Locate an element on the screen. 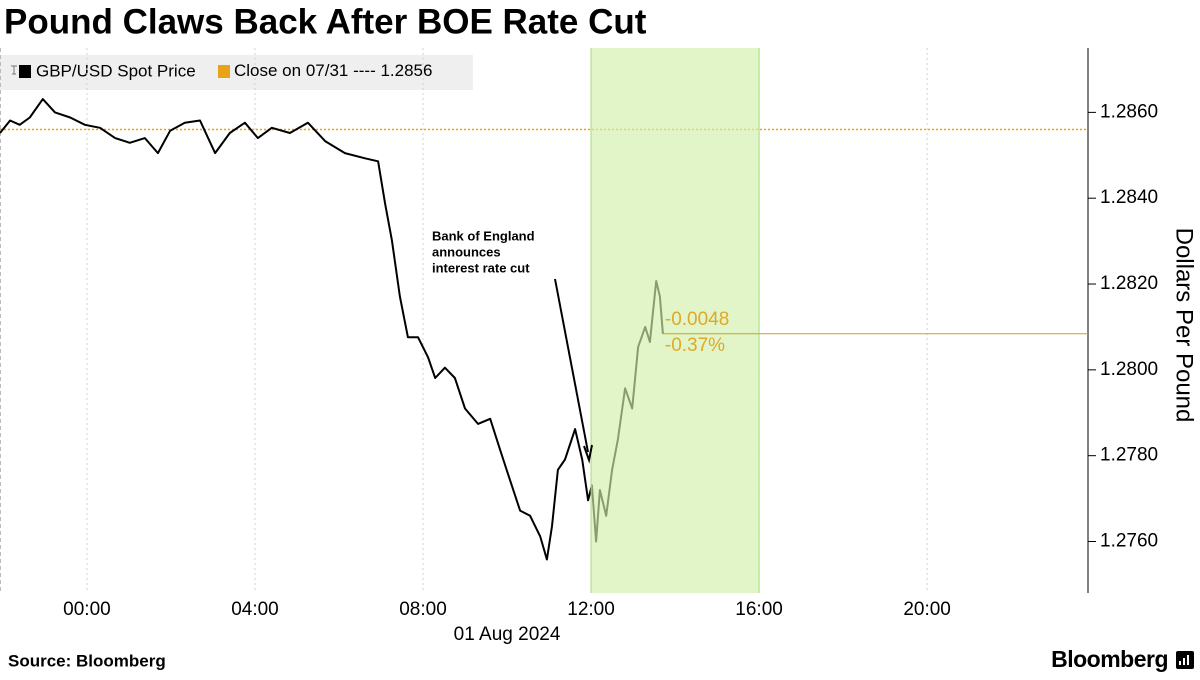 This screenshot has height=680, width=1200. brand-icon-bars is located at coordinates (1184, 660).